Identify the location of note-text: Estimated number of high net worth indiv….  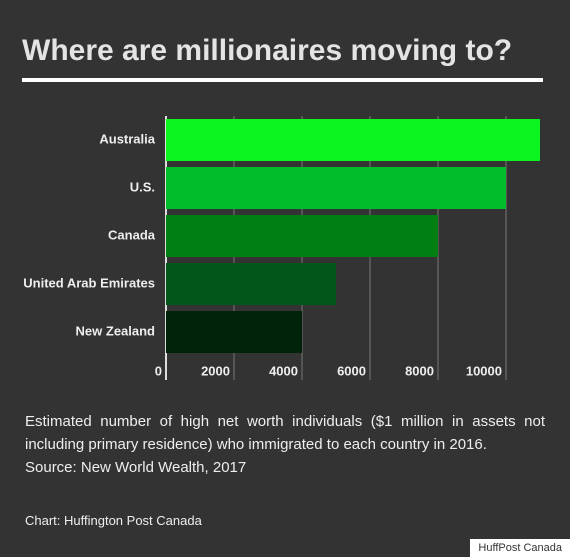
(285, 433).